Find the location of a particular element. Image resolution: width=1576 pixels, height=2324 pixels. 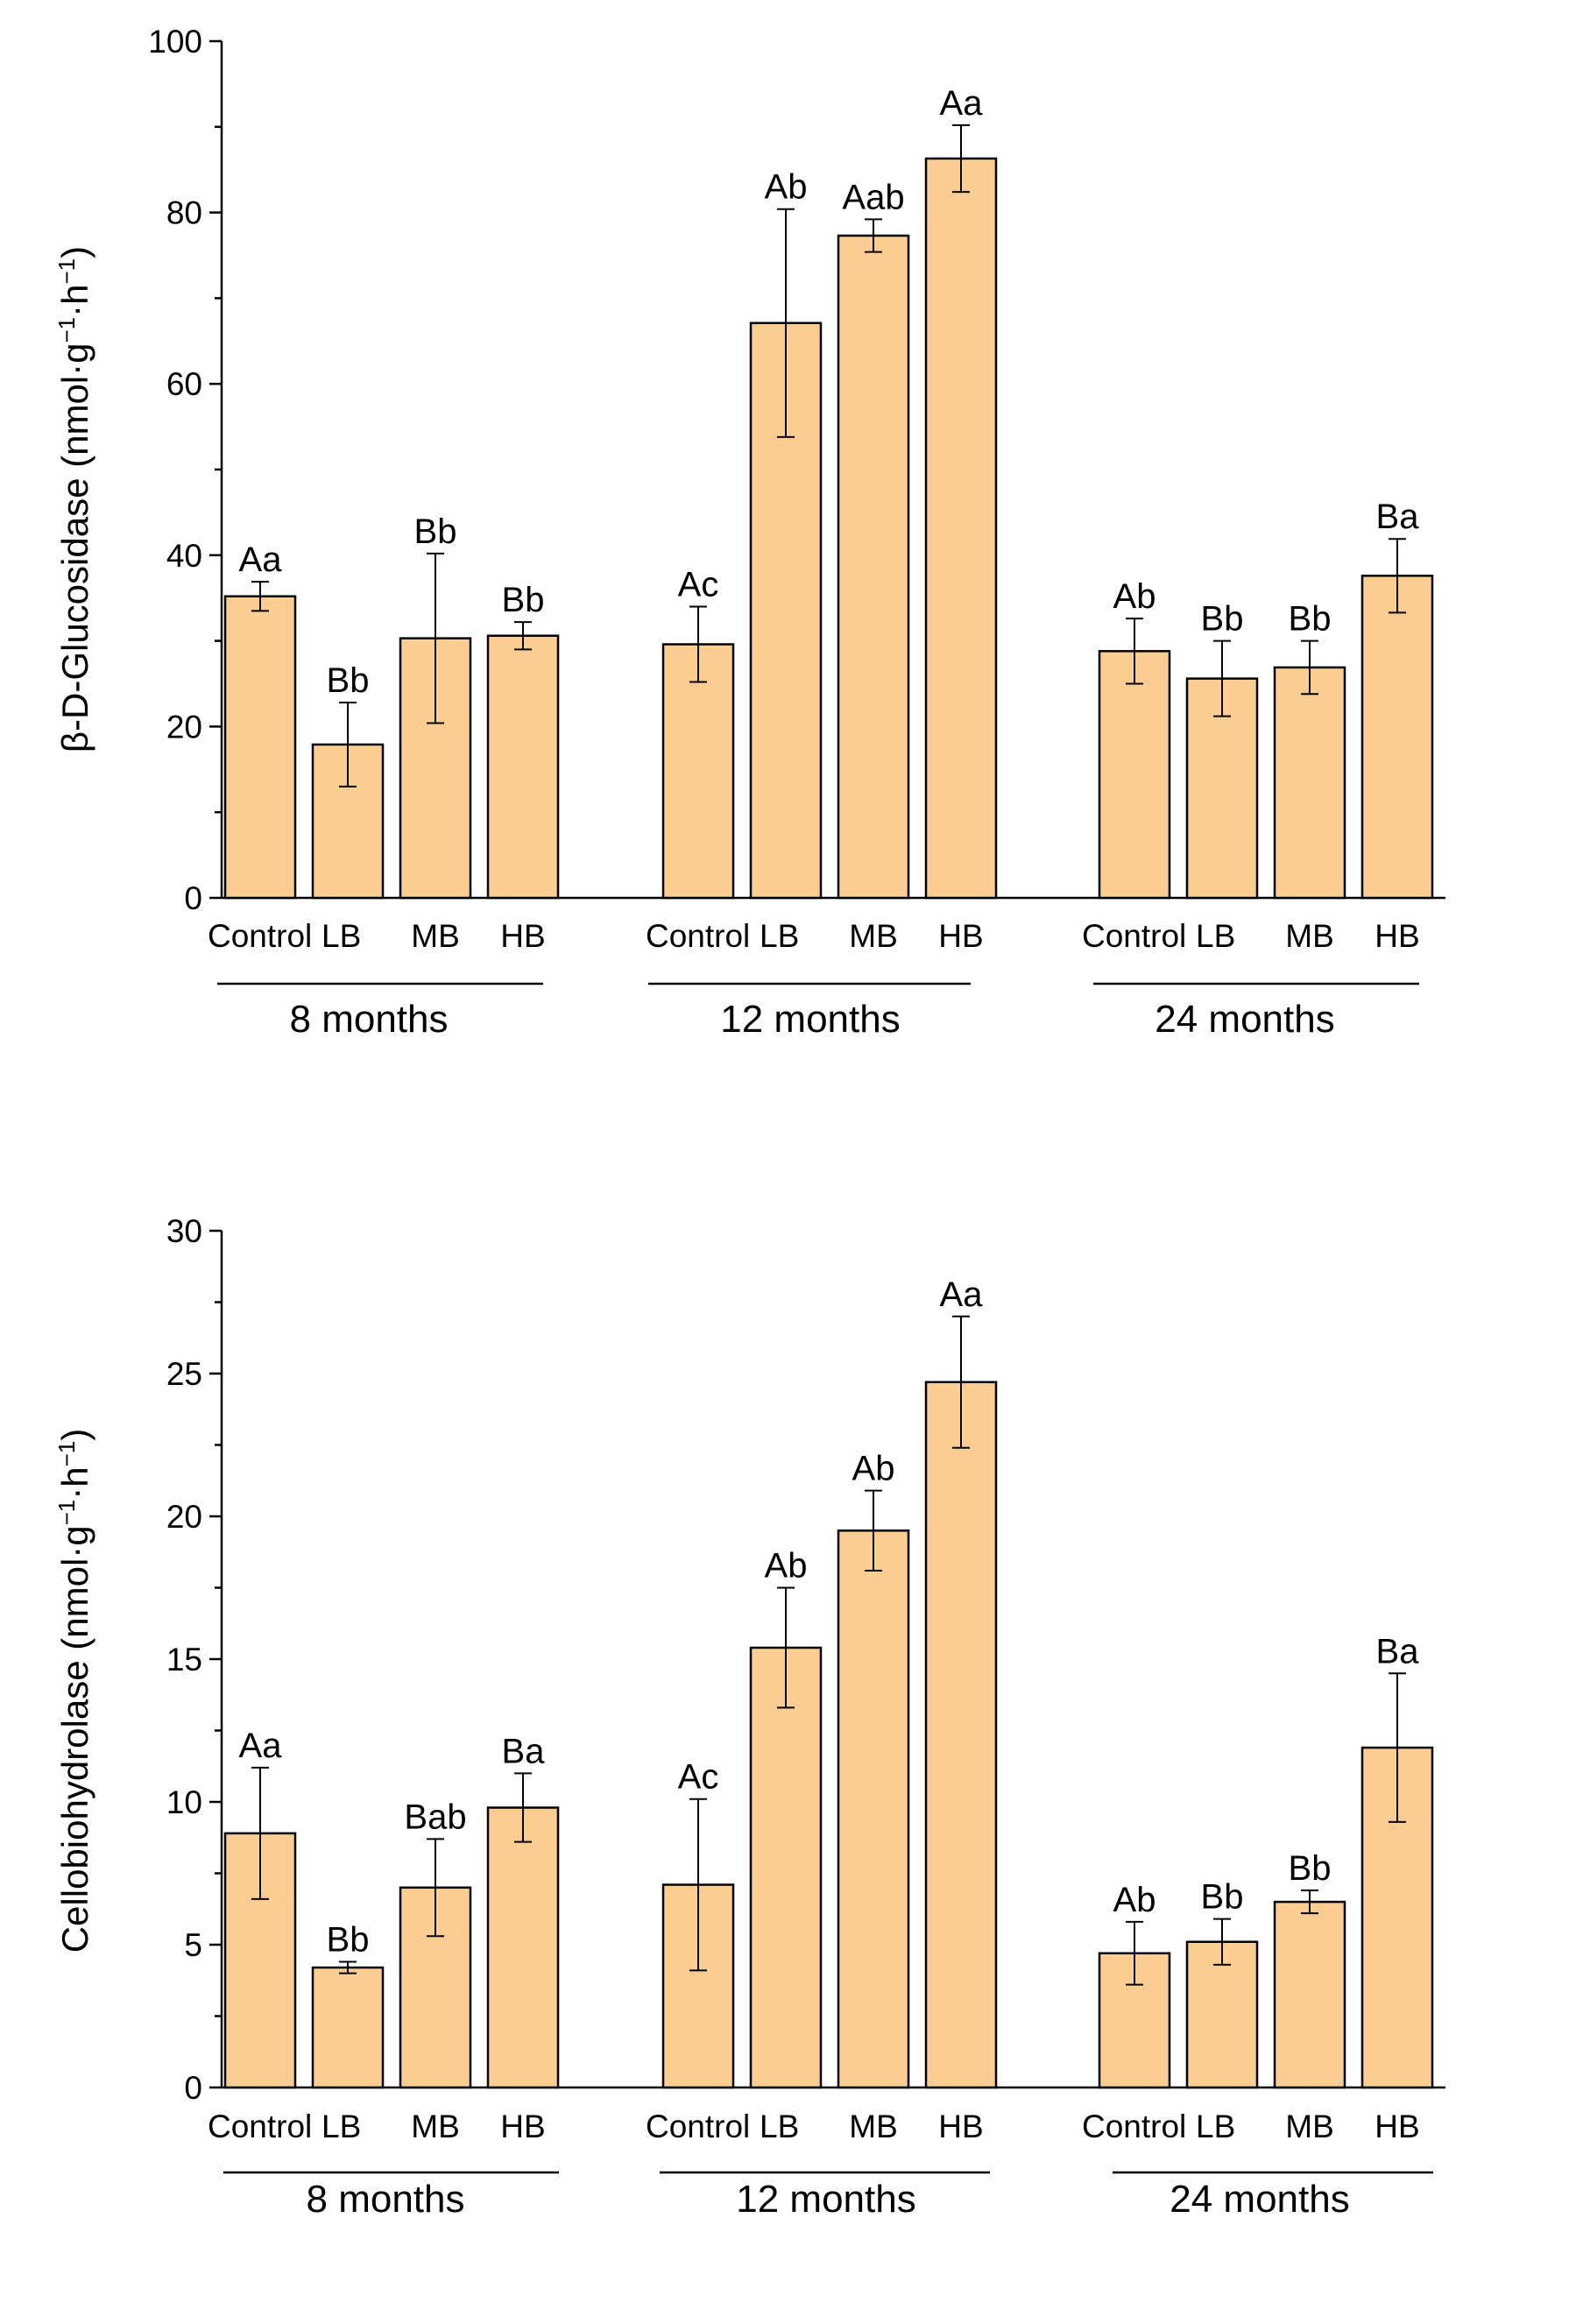

y-tick-label: 80 is located at coordinates (184, 213).